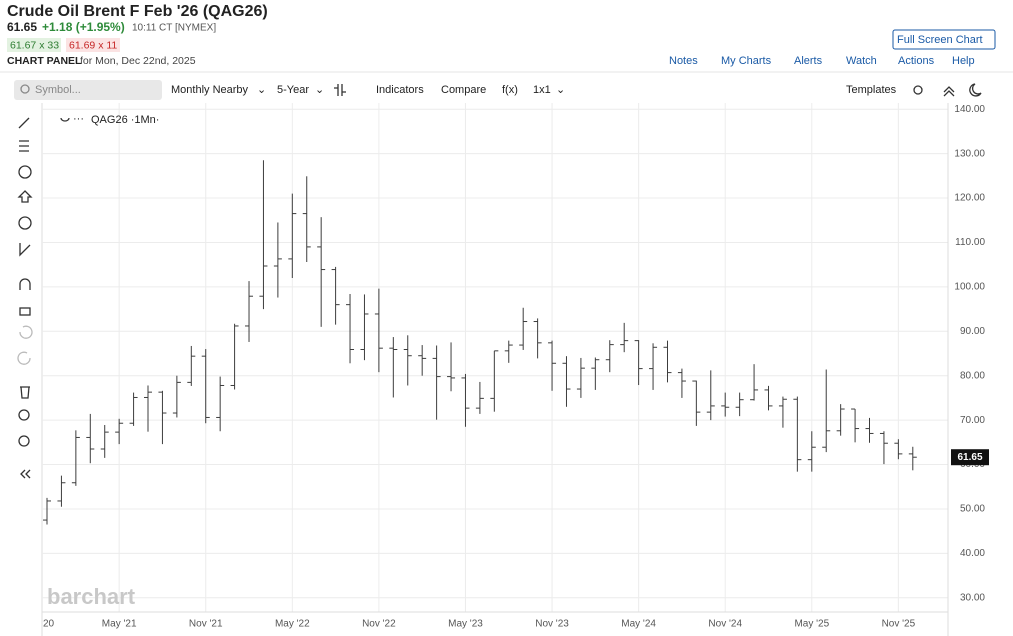  Describe the element at coordinates (25, 223) in the screenshot. I see `tool-number` at that location.